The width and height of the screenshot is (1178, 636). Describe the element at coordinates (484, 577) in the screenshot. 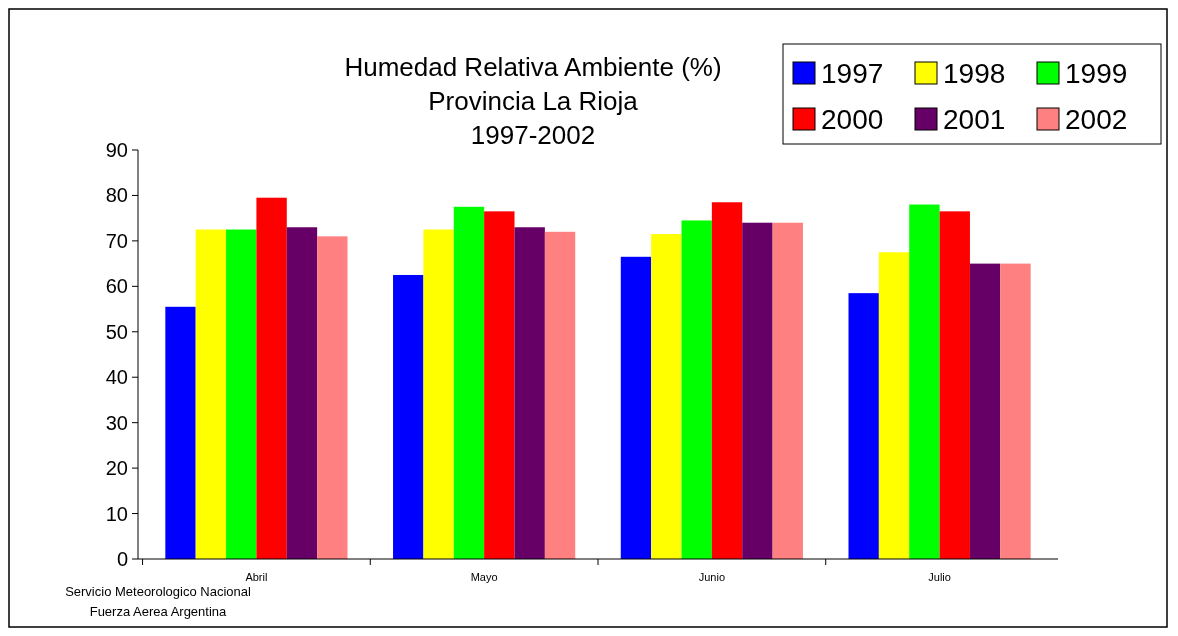

I see `x-tick-label: Mayo` at that location.